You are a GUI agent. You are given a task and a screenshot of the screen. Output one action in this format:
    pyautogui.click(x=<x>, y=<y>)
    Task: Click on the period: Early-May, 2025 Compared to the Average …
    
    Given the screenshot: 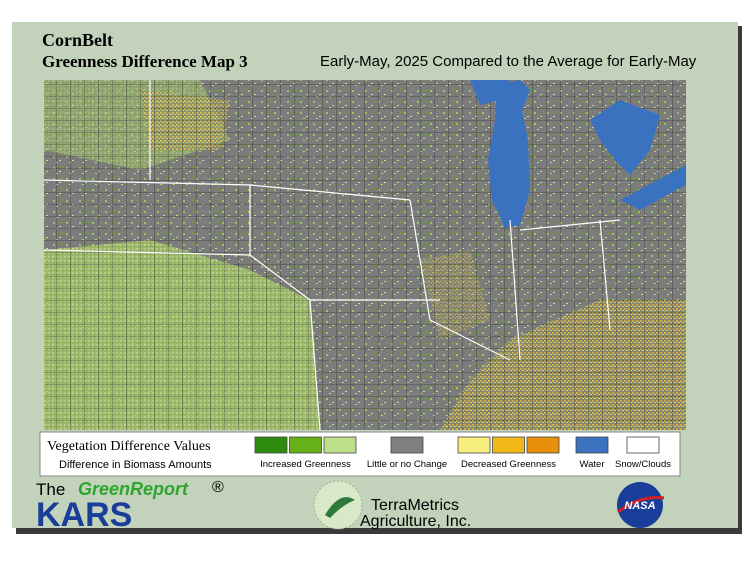 What is the action you would take?
    pyautogui.click(x=508, y=61)
    